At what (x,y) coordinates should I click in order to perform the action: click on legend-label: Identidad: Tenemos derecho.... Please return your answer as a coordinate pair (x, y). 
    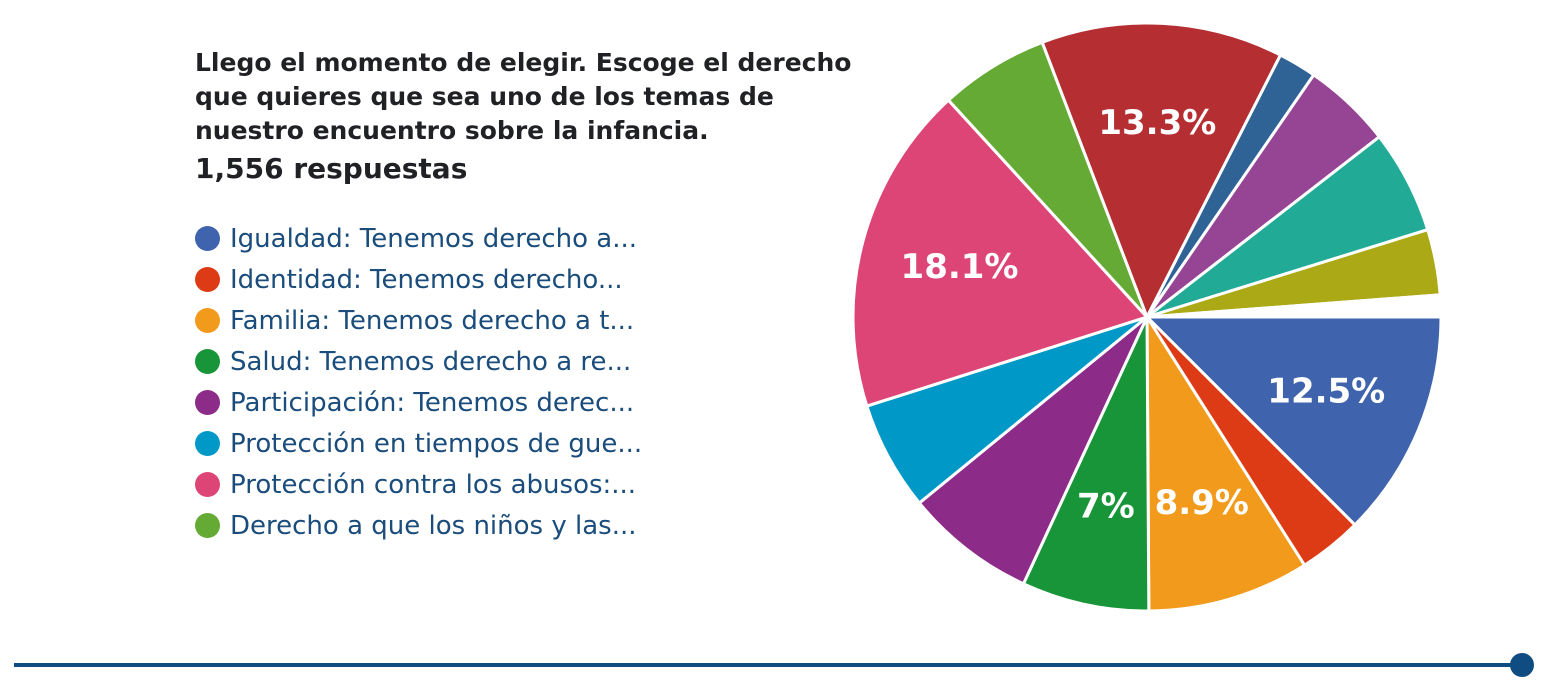
    Looking at the image, I should click on (426, 279).